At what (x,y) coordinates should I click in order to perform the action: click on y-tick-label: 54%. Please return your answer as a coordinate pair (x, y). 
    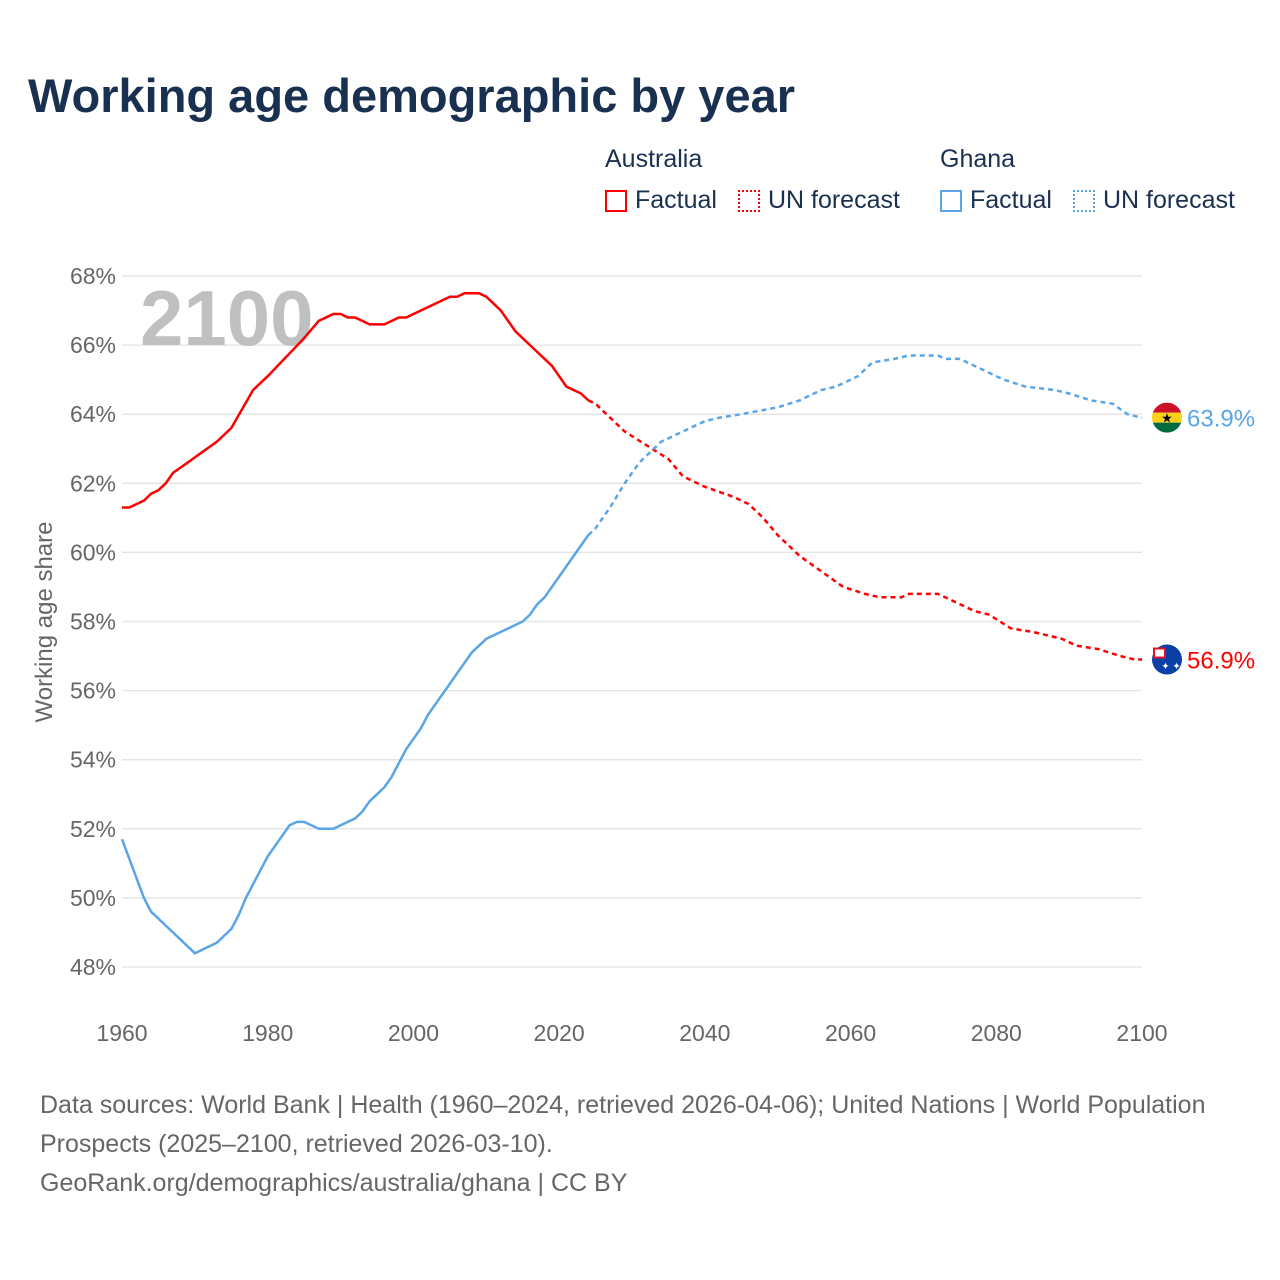
    Looking at the image, I should click on (93, 760).